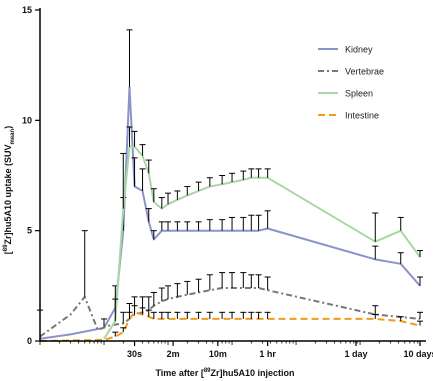 Image resolution: width=433 pixels, height=381 pixels. Describe the element at coordinates (27, 120) in the screenshot. I see `y-tick-label: 10` at that location.